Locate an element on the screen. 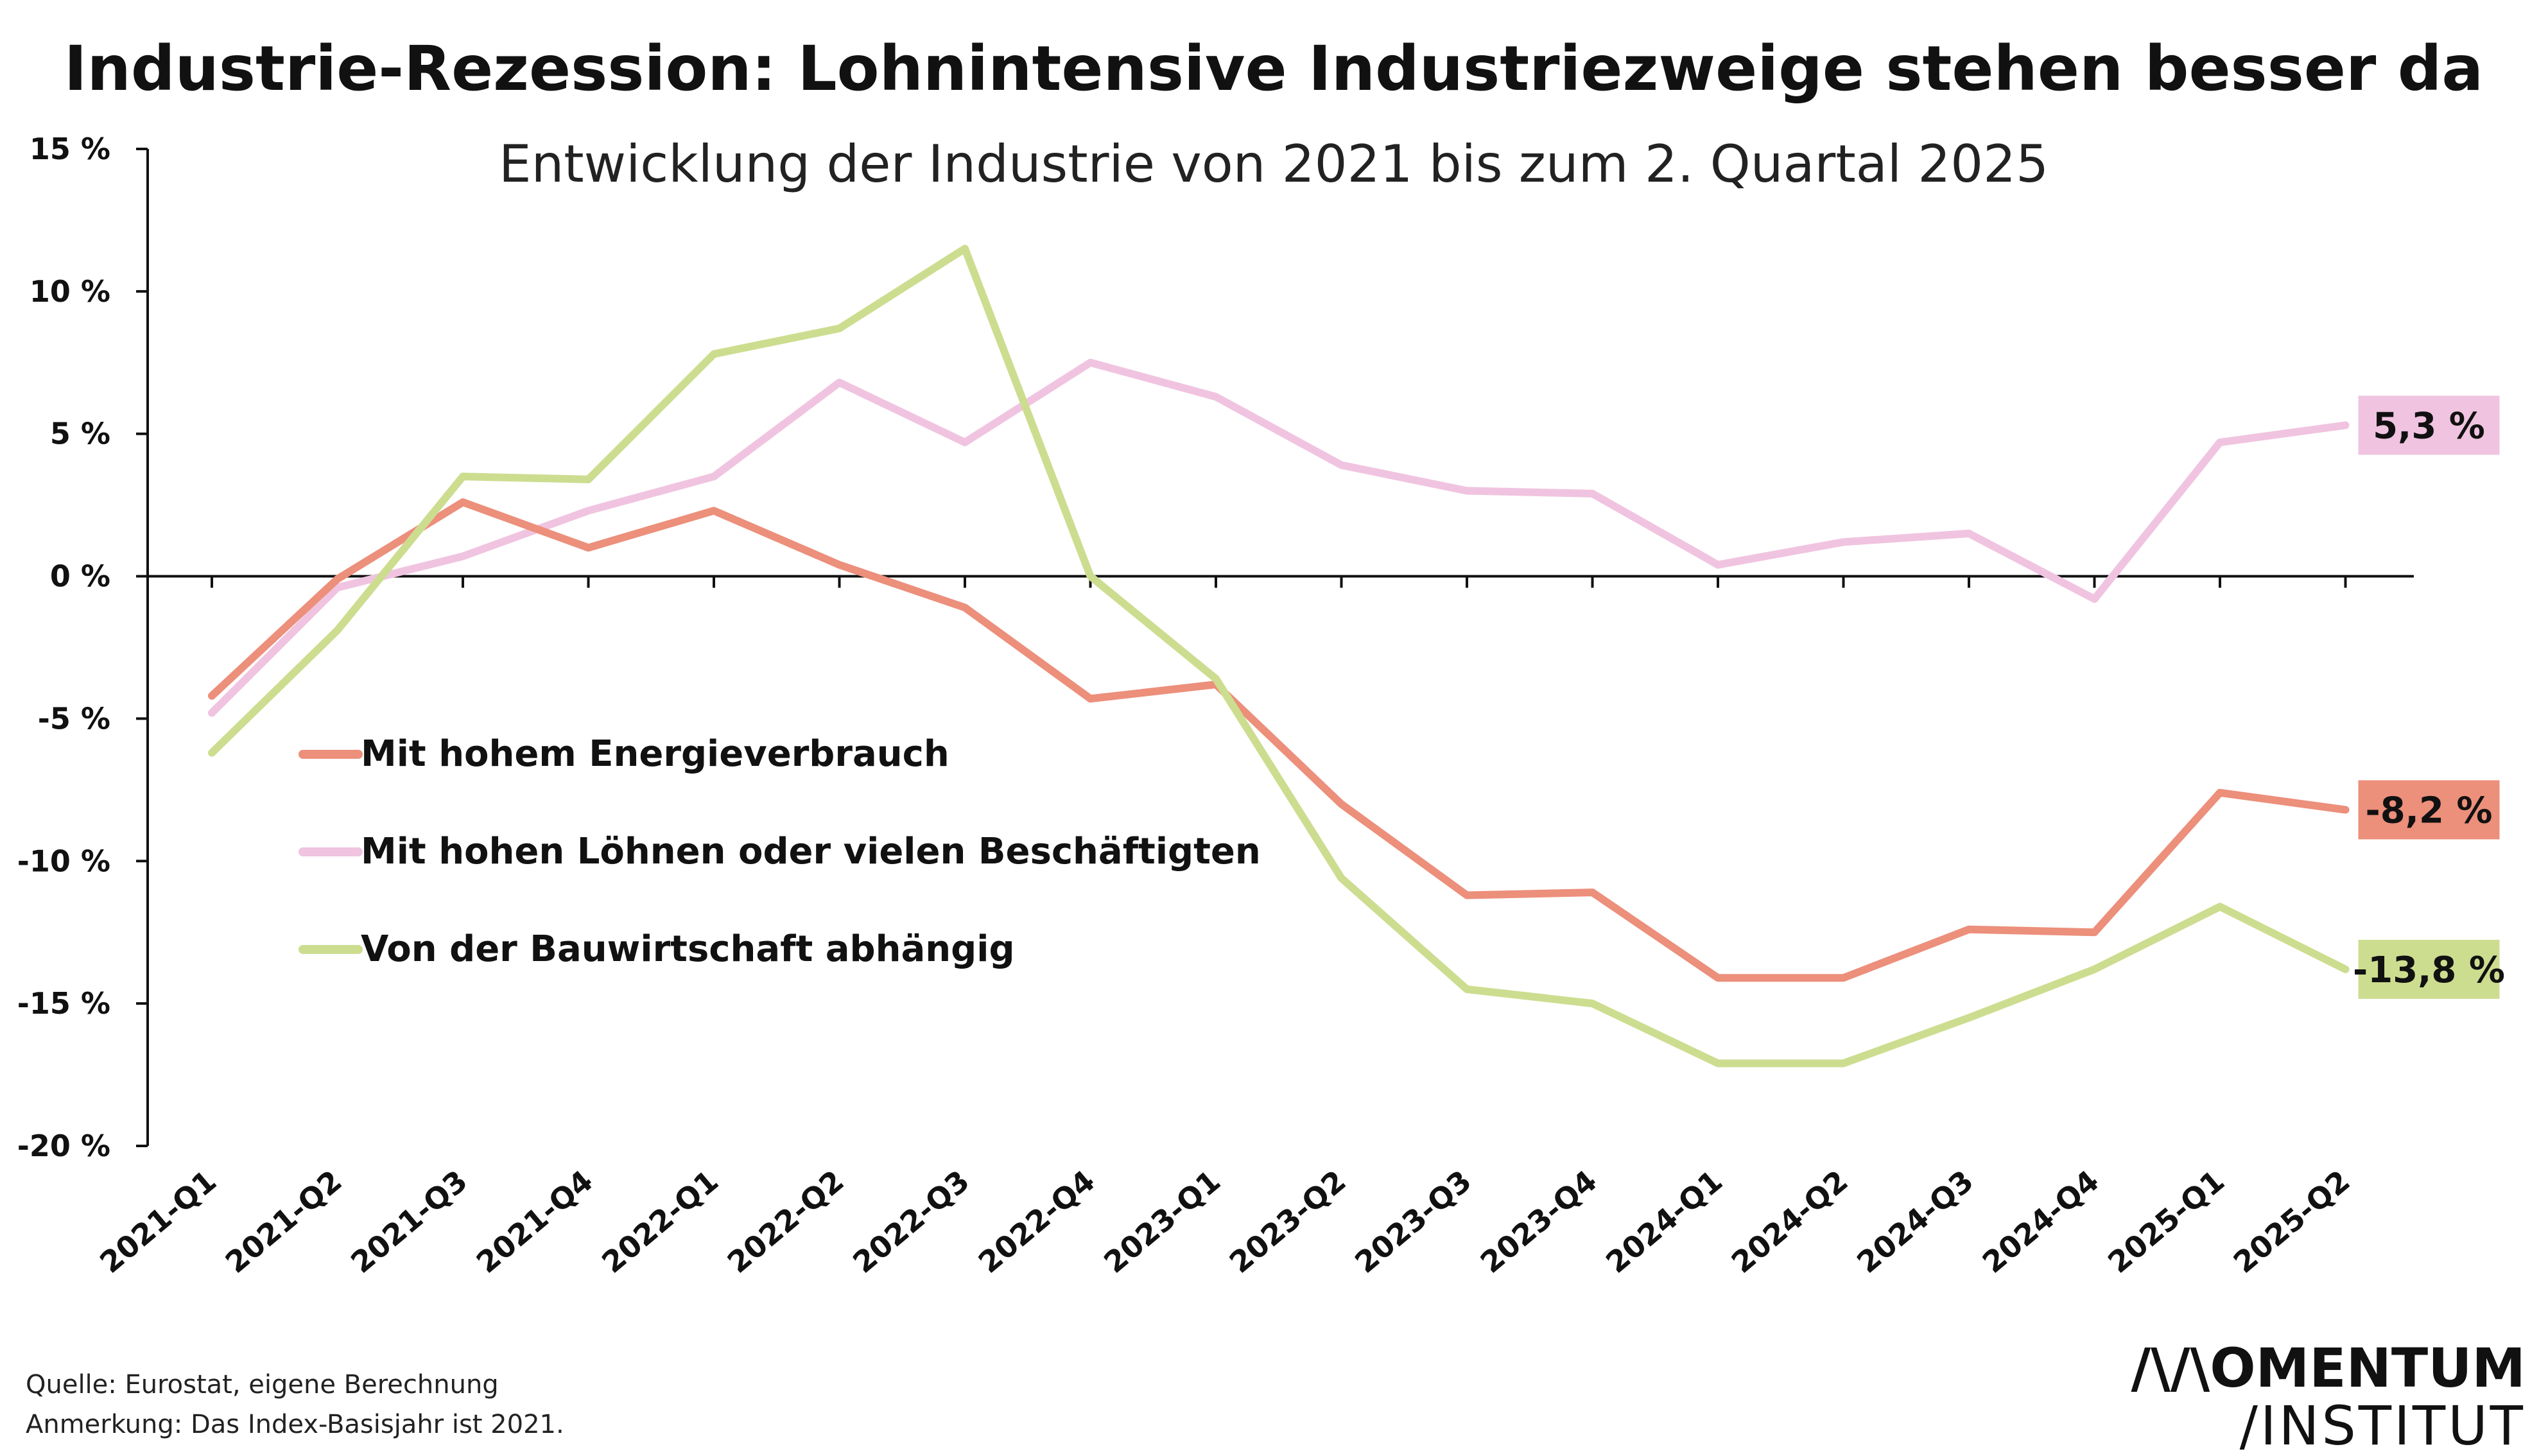  logo-momentum: /\/\OMENTUM is located at coordinates (2328, 1368).